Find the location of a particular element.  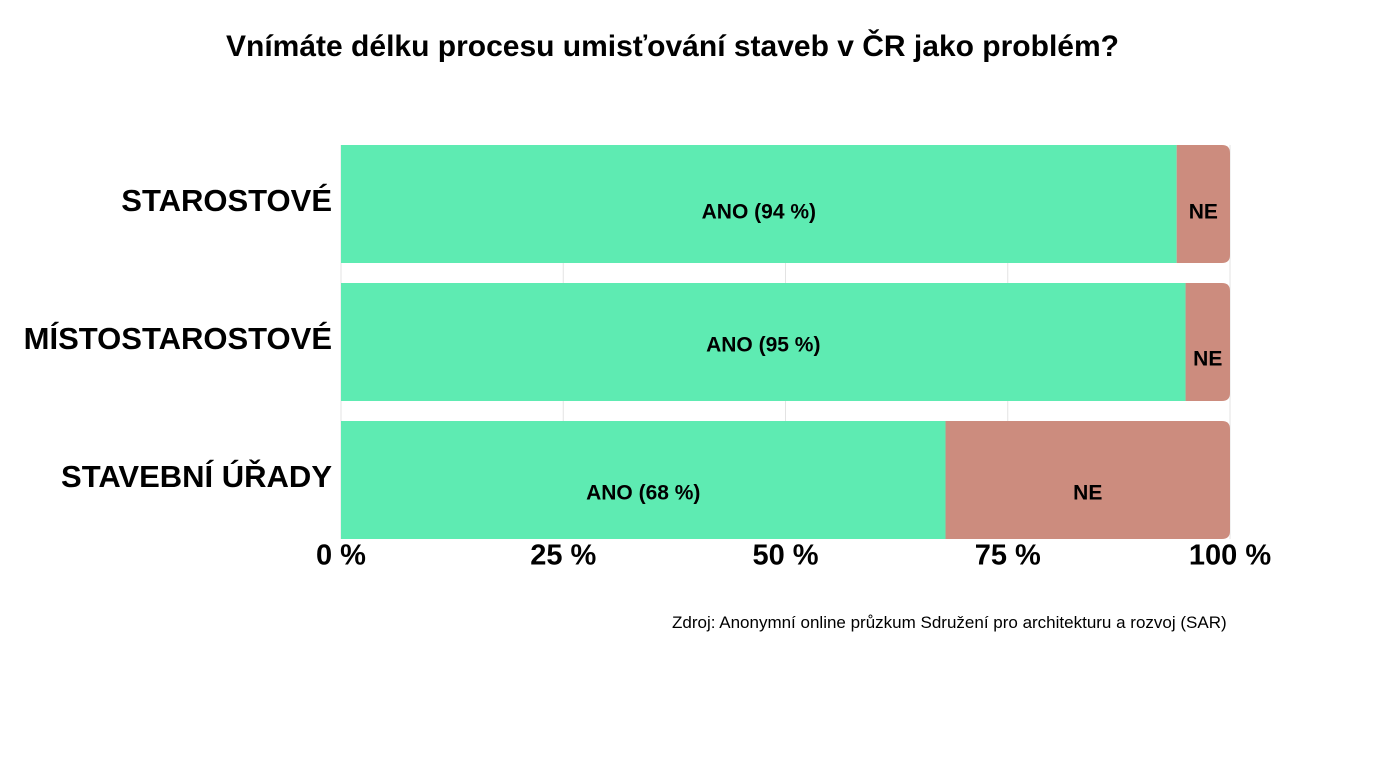

x-tick-label: 75 % is located at coordinates (1008, 556).